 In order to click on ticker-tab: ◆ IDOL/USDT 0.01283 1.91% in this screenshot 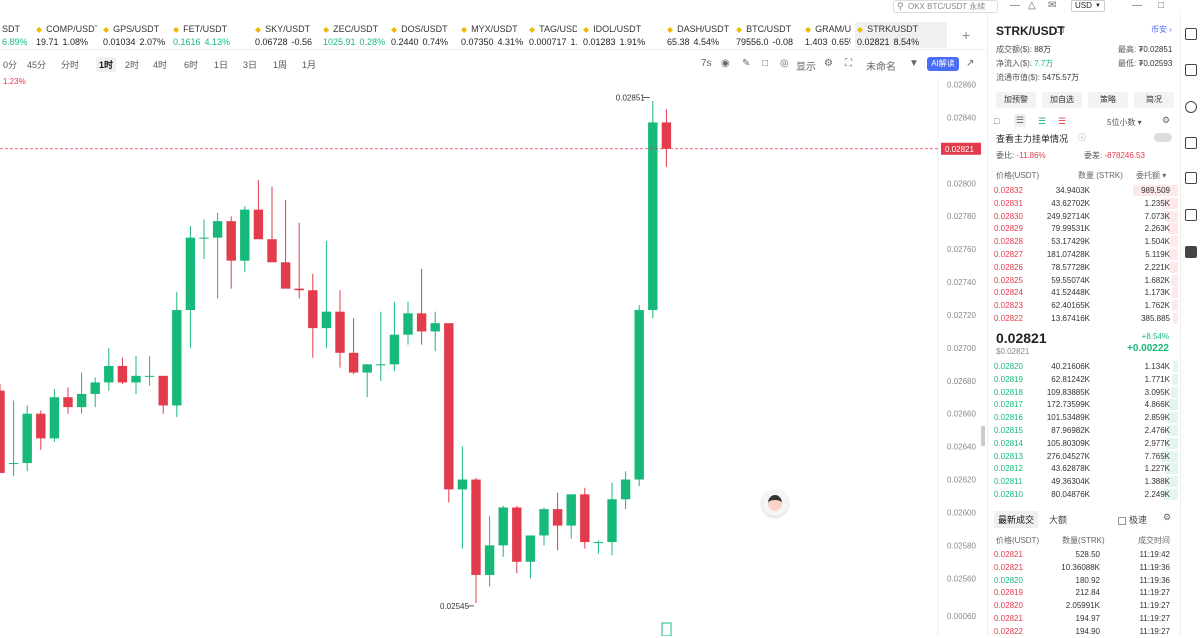, I will do `click(621, 35)`.